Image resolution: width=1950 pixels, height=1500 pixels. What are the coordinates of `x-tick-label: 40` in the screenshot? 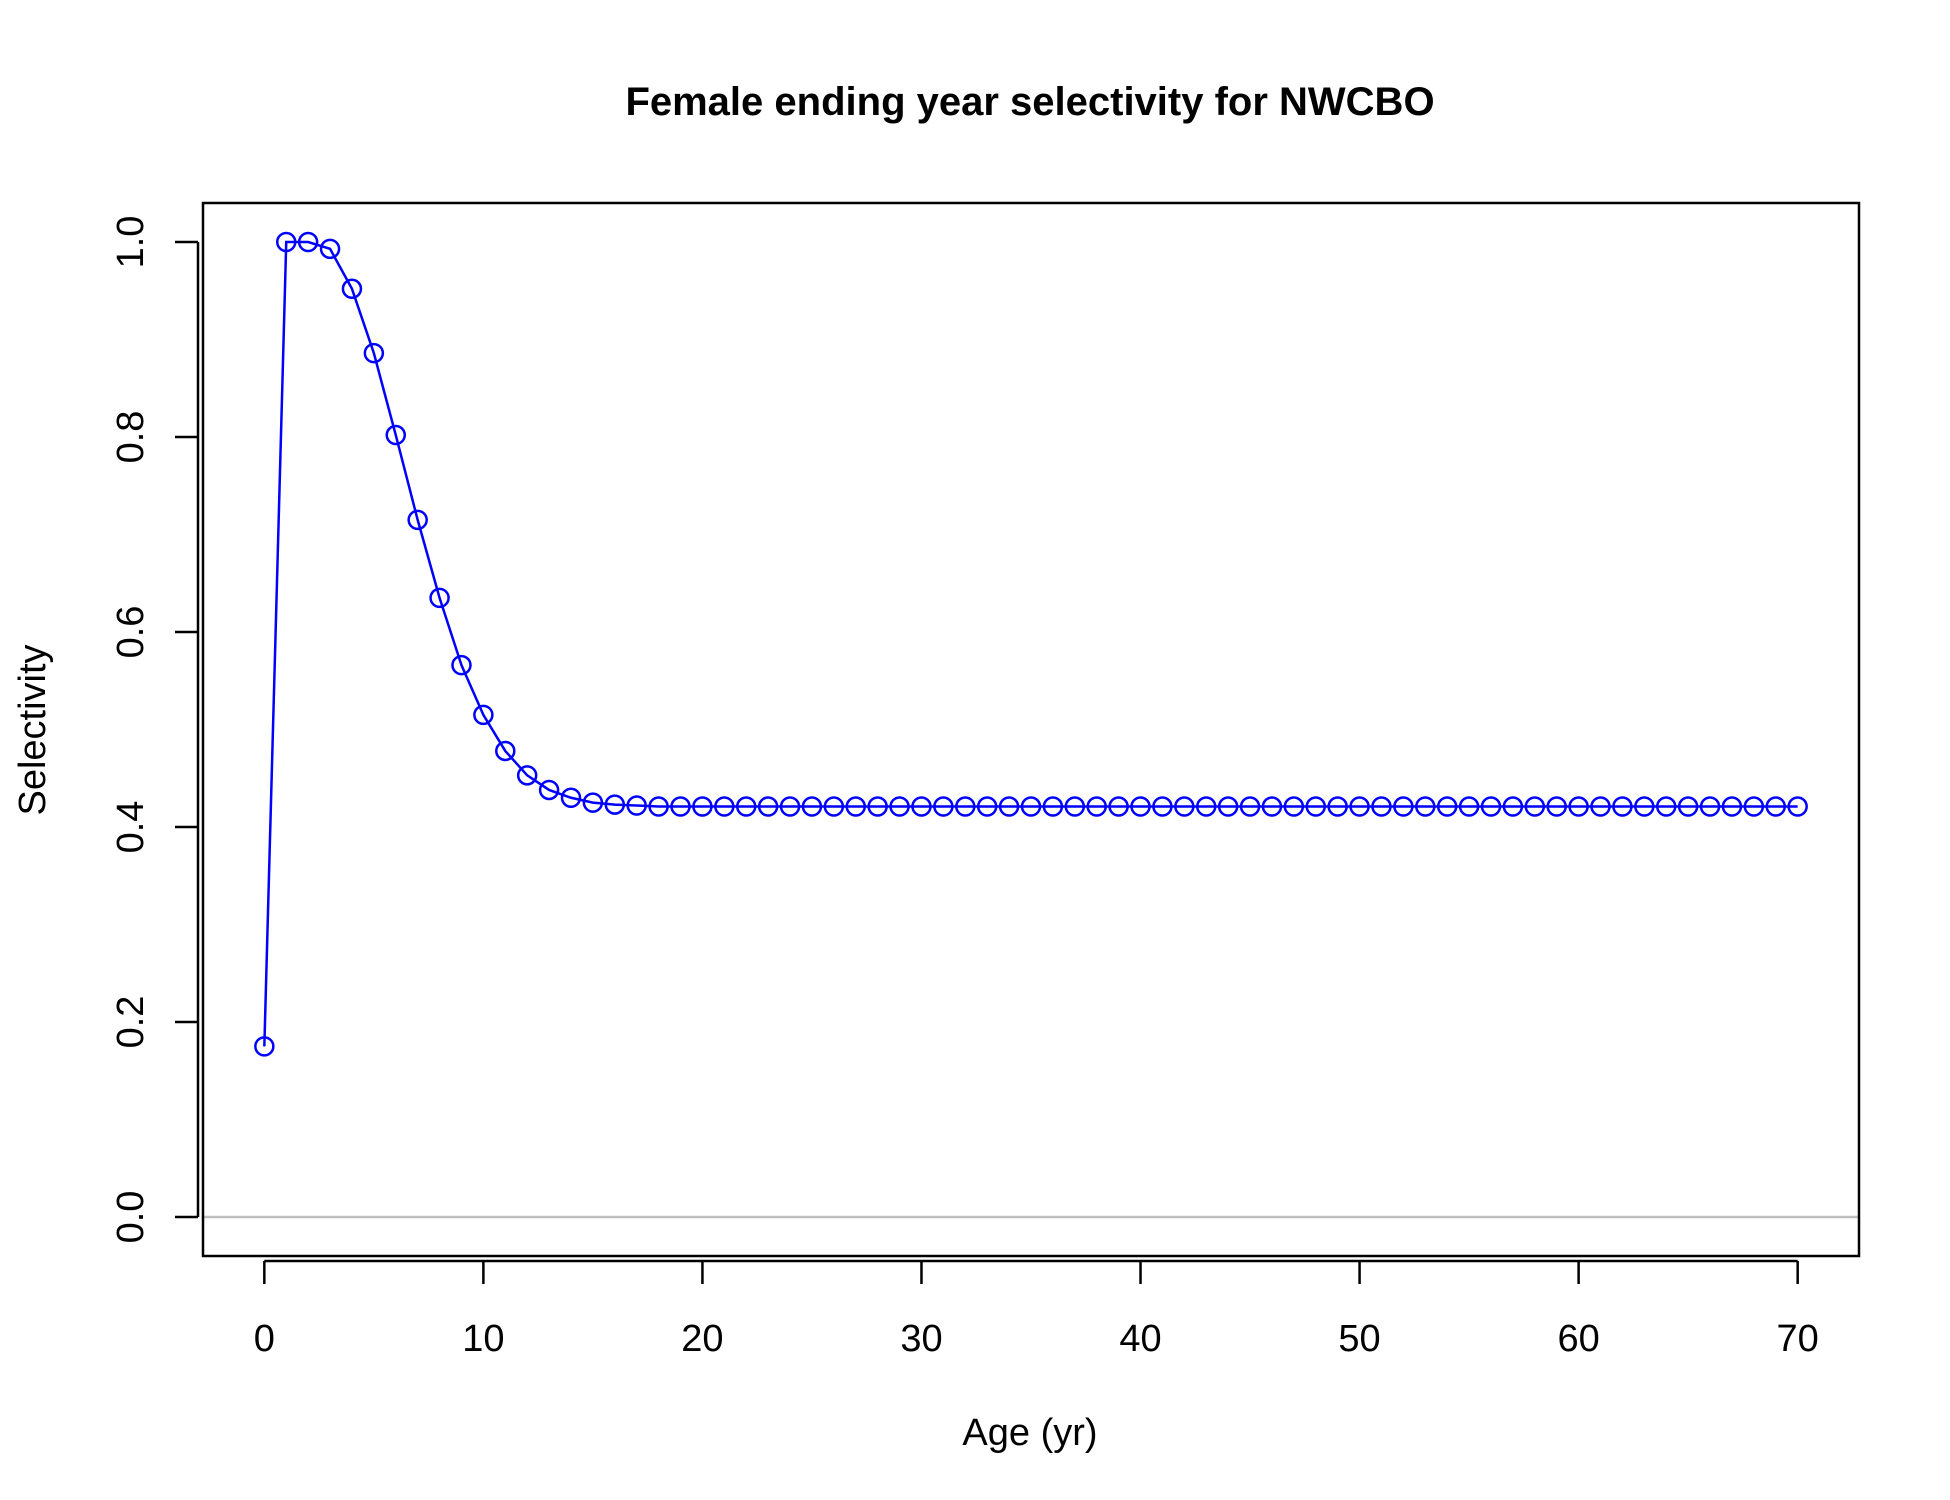 It's located at (1140, 1339).